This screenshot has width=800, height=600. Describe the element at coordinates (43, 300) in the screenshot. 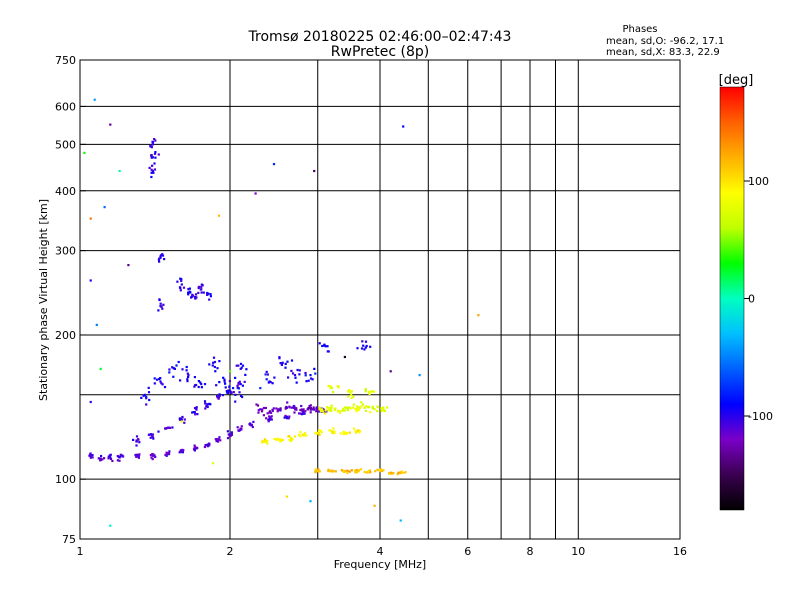

I see `y-axis-label: Stationary phase Virtual Height [km]` at that location.